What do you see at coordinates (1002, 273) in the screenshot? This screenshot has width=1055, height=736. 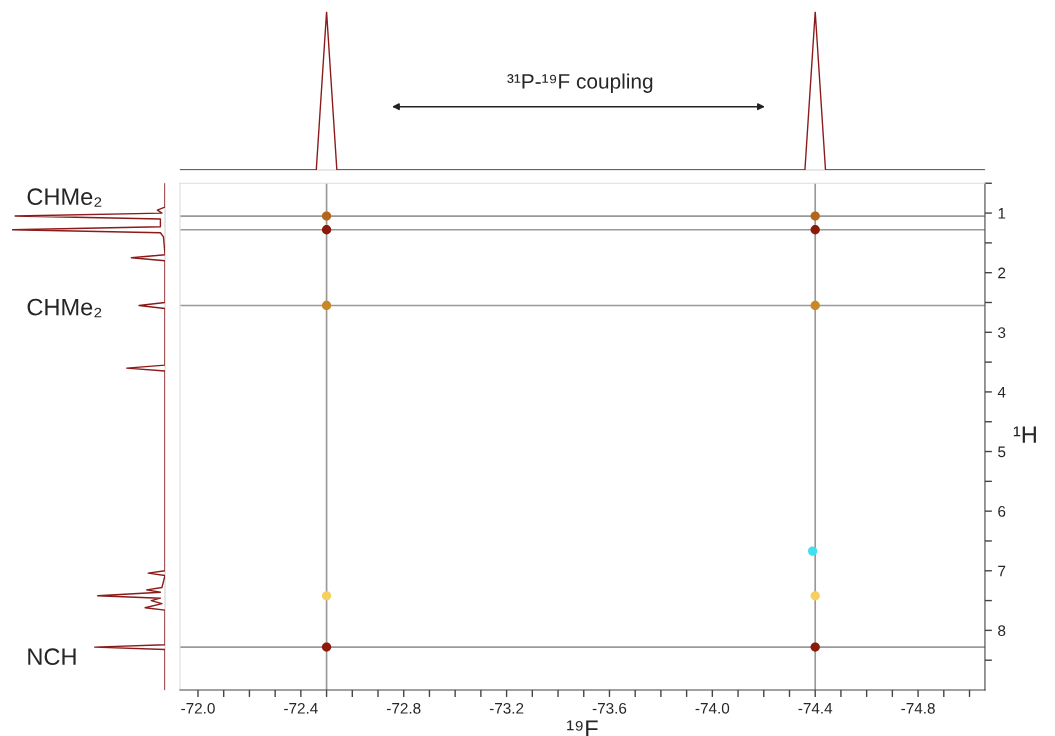 I see `y-tick-label: 2` at bounding box center [1002, 273].